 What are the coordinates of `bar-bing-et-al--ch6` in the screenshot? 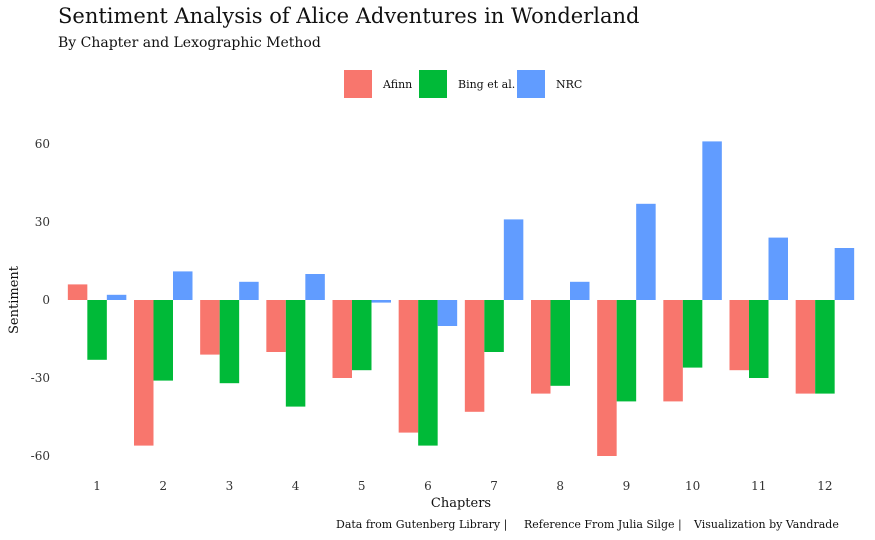 It's located at (428, 373).